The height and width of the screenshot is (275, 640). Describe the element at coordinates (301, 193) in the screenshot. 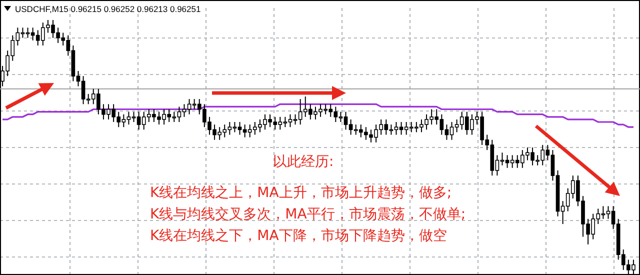

I see `annotation: K线在均线之上，MA上升，市场上升趋势，做多;` at that location.